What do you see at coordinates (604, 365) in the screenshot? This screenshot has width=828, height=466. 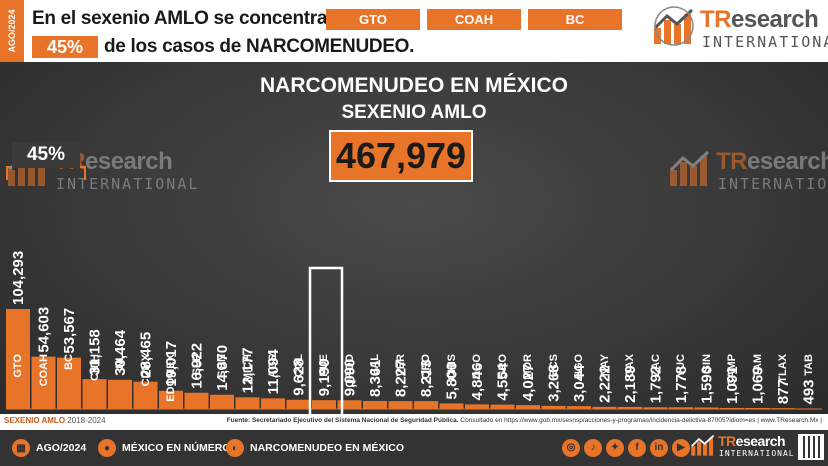 I see `category-label-nay: NAY` at bounding box center [604, 365].